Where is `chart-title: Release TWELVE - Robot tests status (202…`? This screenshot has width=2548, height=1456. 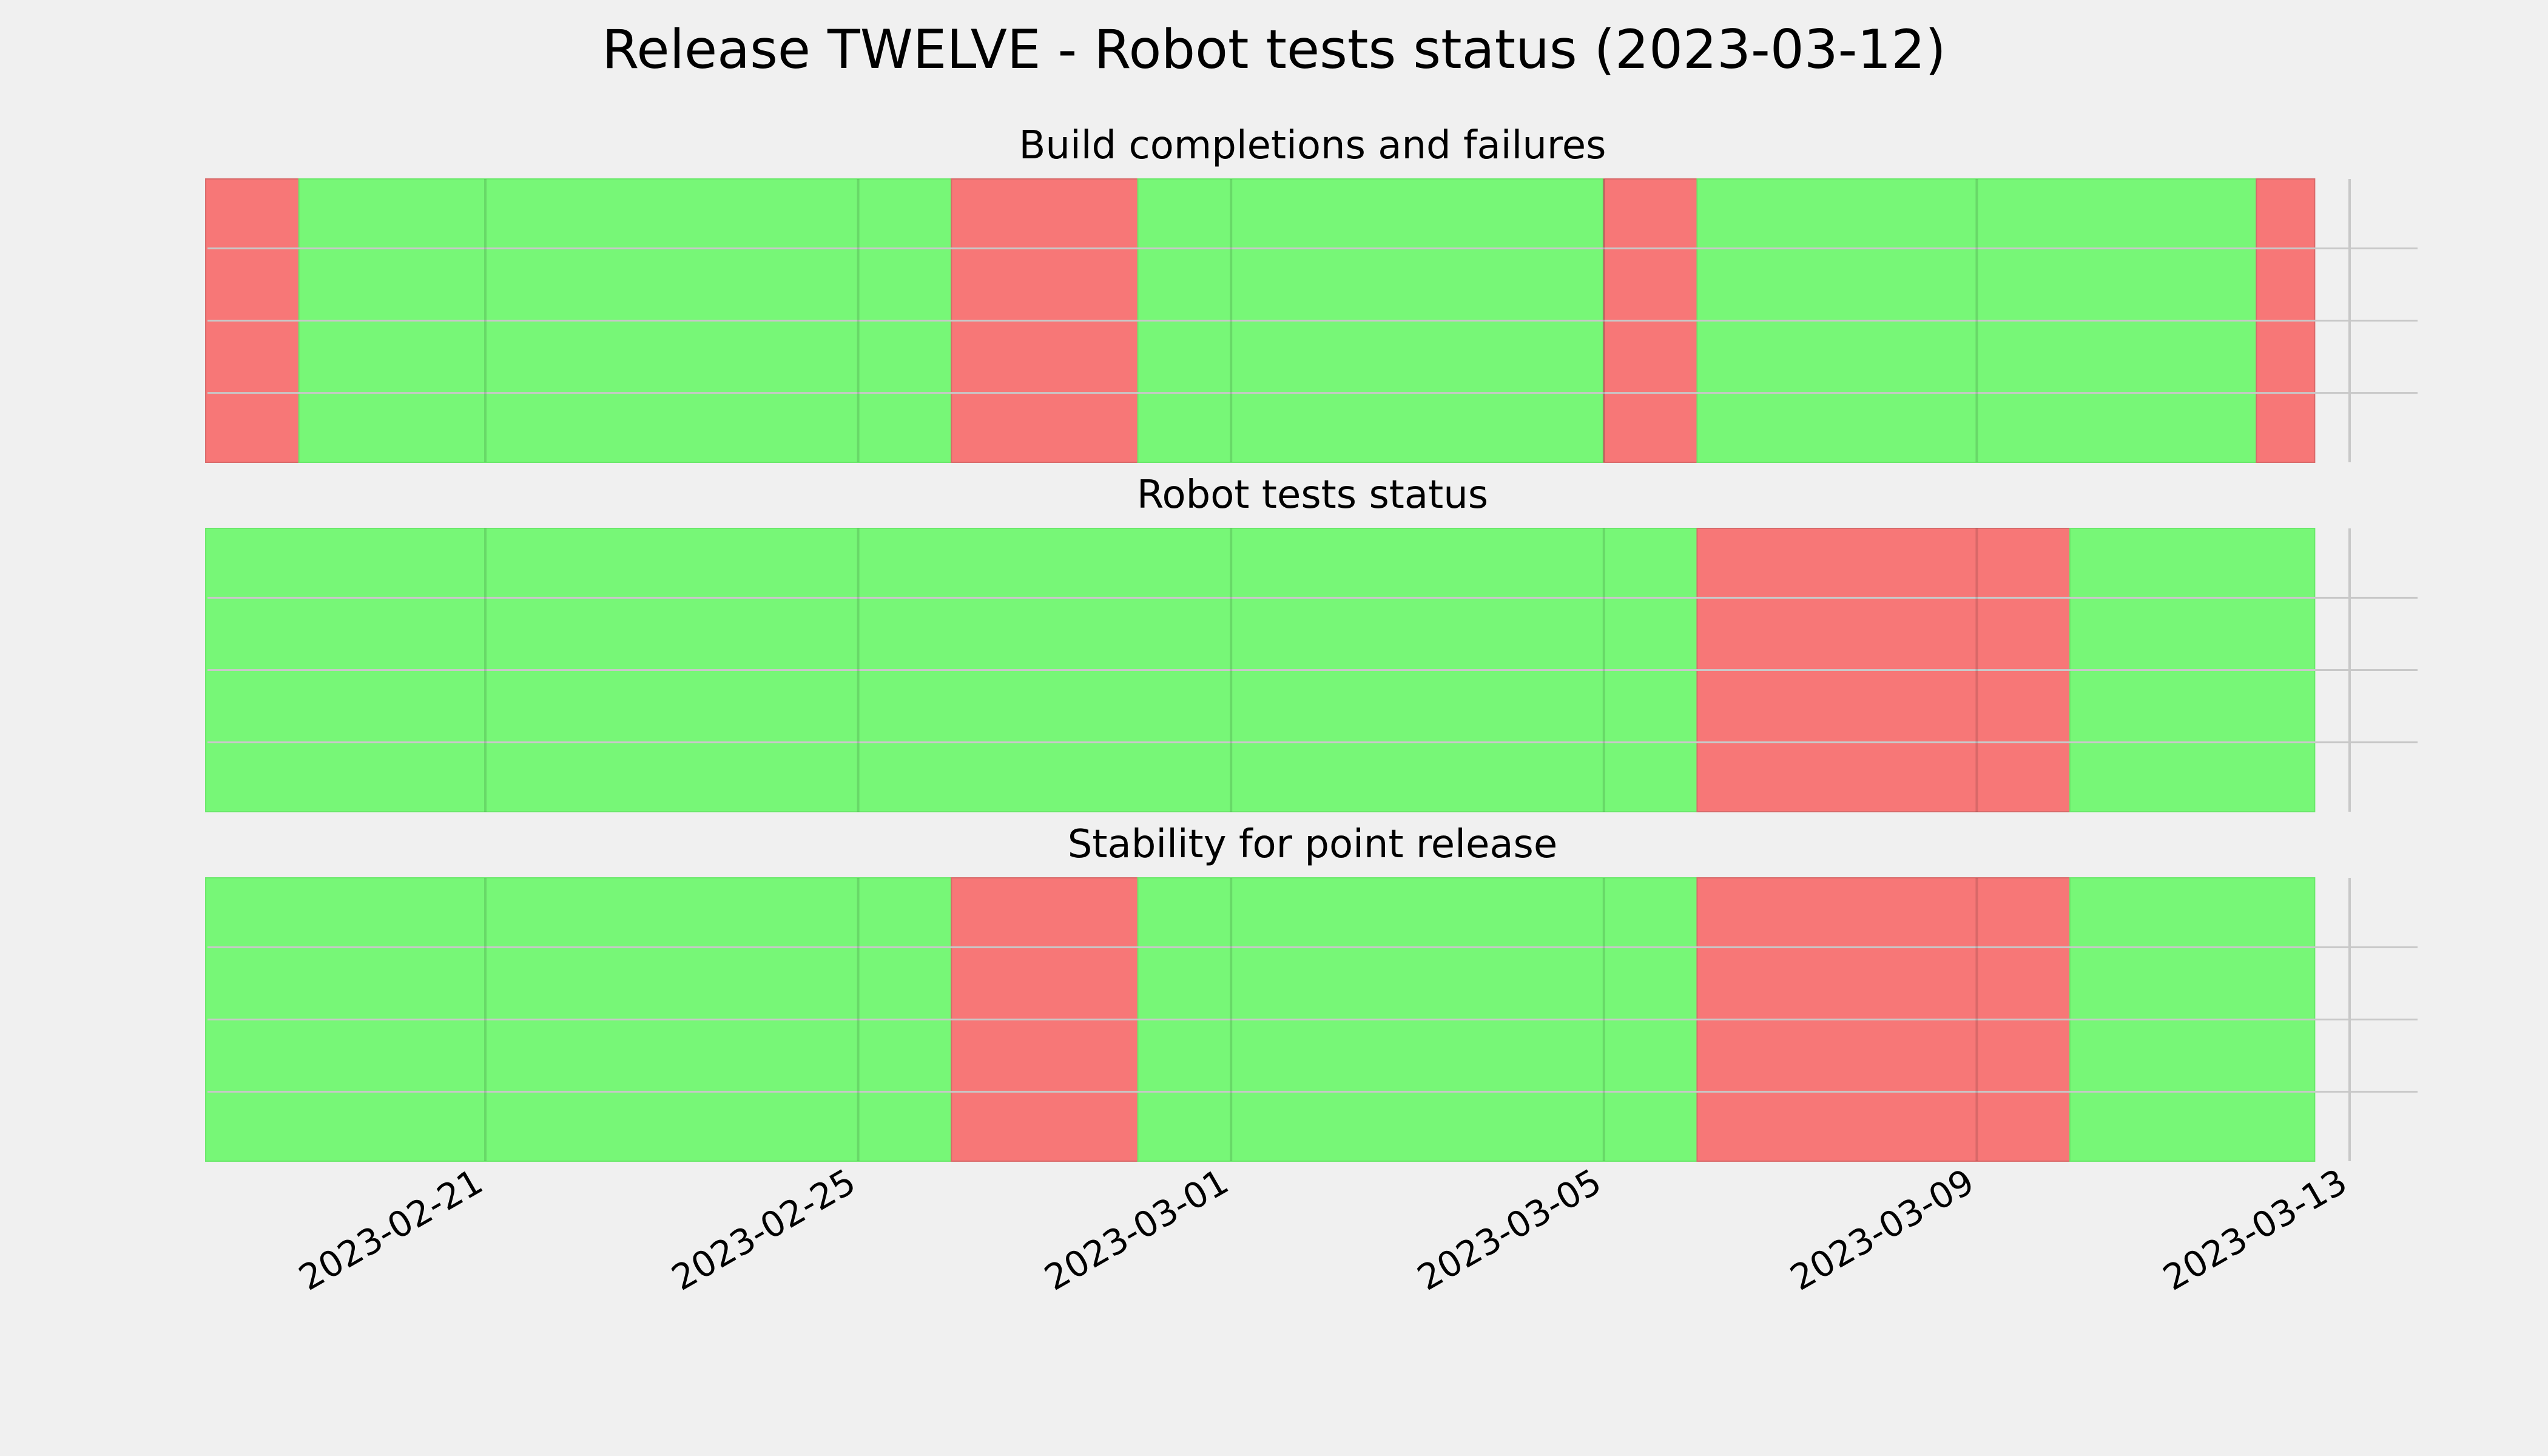
chart-title: Release TWELVE - Robot tests status (202… is located at coordinates (1274, 49).